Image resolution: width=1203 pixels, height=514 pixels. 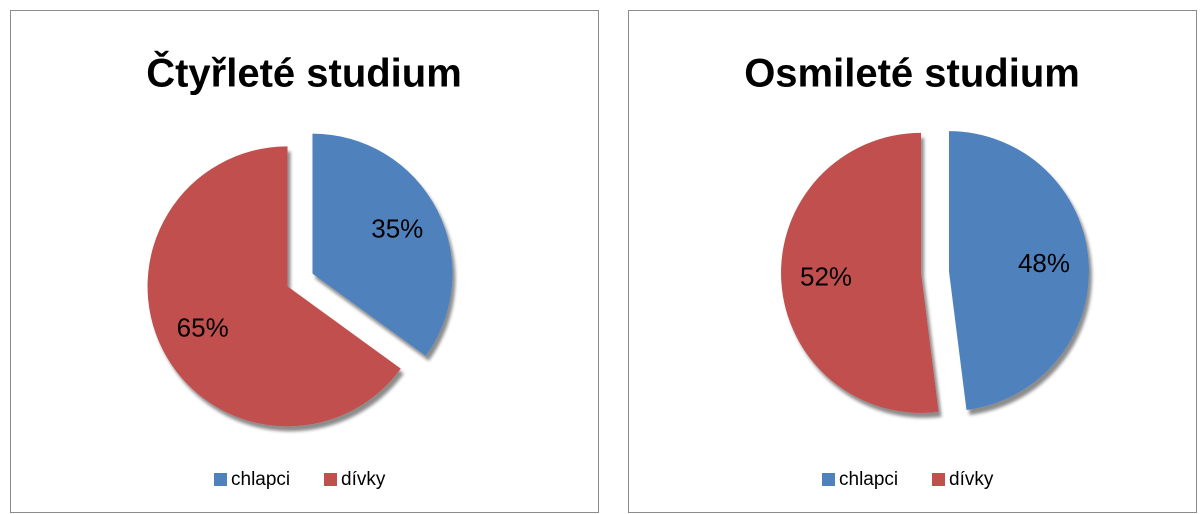 What do you see at coordinates (912, 74) in the screenshot?
I see `chart-title: Osmileté studium` at bounding box center [912, 74].